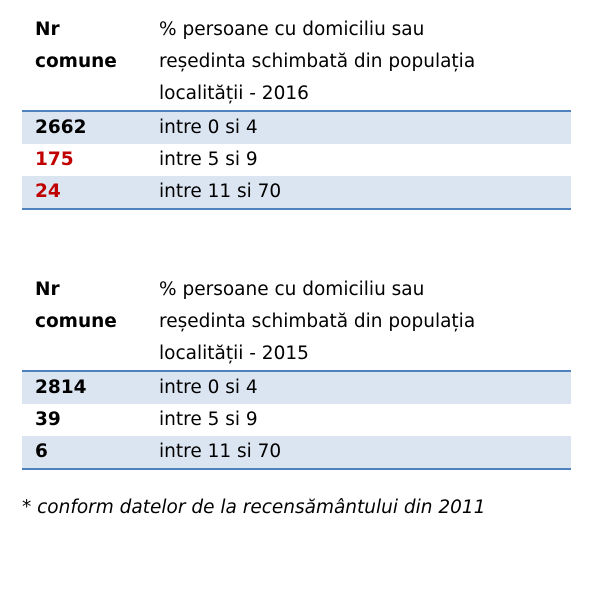 The height and width of the screenshot is (589, 594). What do you see at coordinates (41, 451) in the screenshot?
I see `commune-count: 6` at bounding box center [41, 451].